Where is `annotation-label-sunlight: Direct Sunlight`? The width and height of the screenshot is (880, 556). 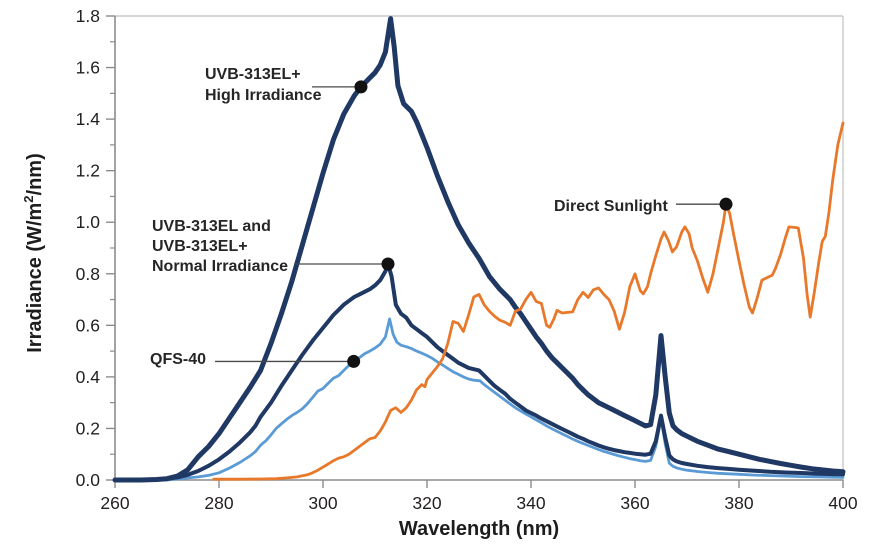
annotation-label-sunlight: Direct Sunlight is located at coordinates (611, 207).